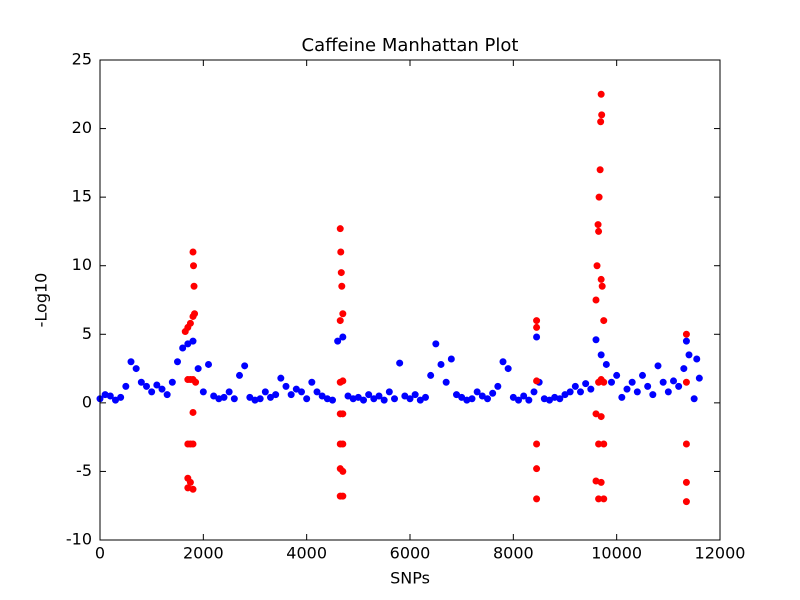 This screenshot has height=600, width=800. What do you see at coordinates (79, 539) in the screenshot?
I see `y-tick-label: -10` at bounding box center [79, 539].